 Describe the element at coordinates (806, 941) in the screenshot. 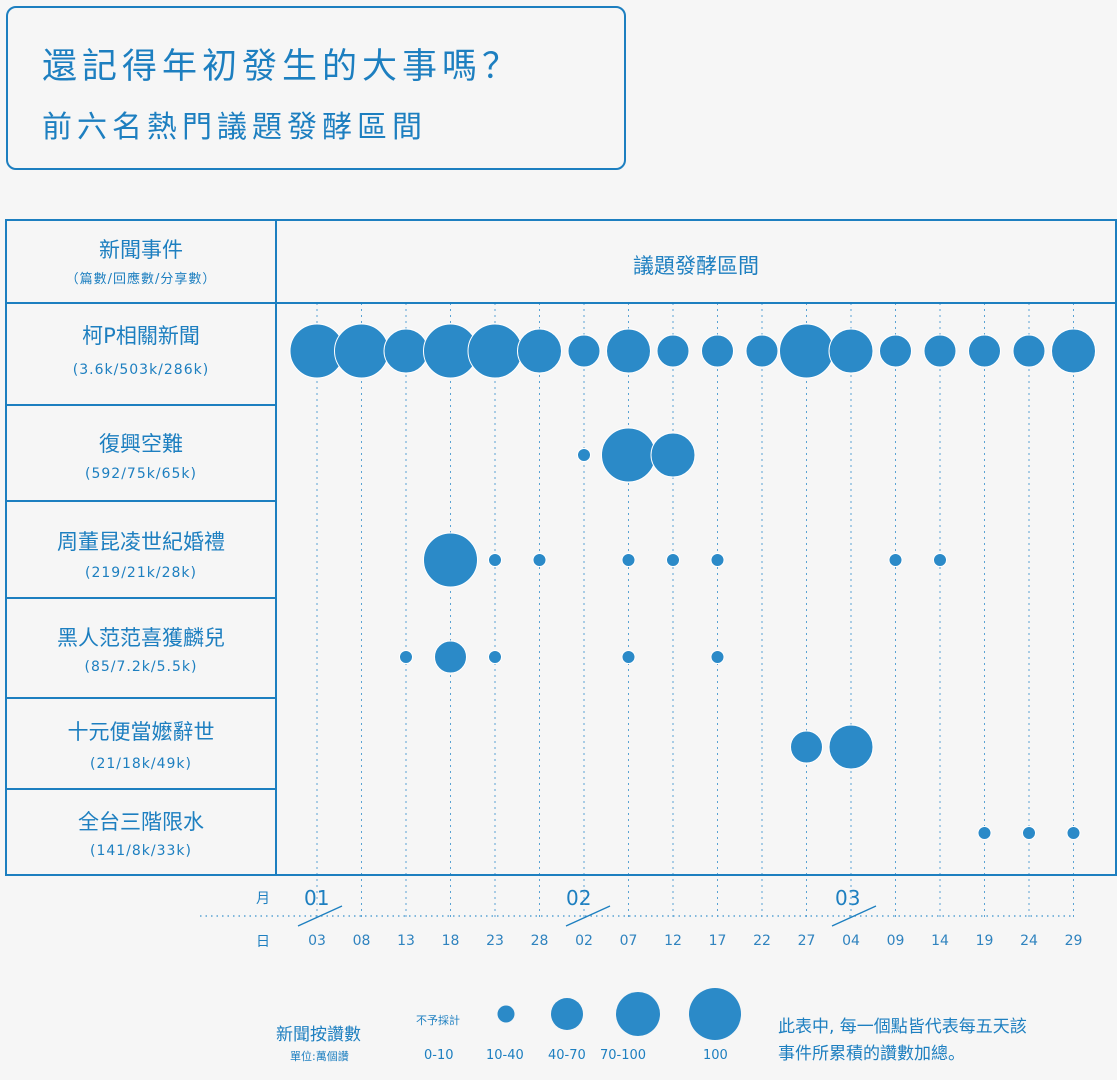

I see `day-tick: 27` at that location.